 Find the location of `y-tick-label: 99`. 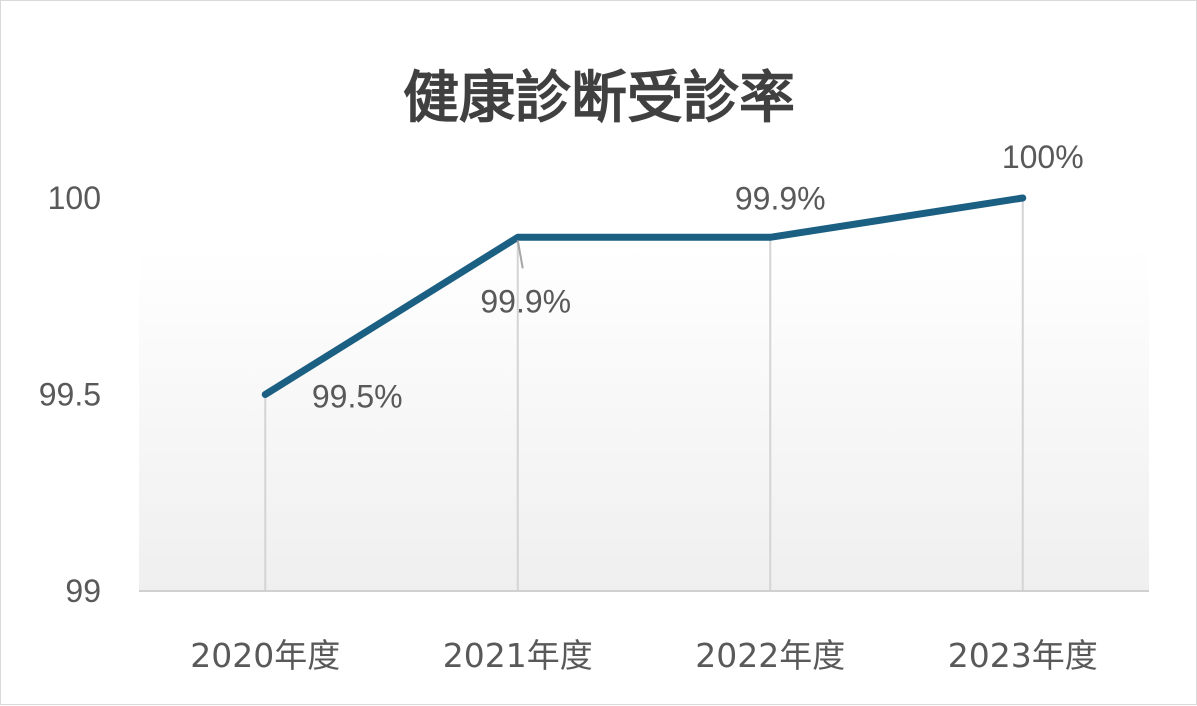

y-tick-label: 99 is located at coordinates (83, 591).